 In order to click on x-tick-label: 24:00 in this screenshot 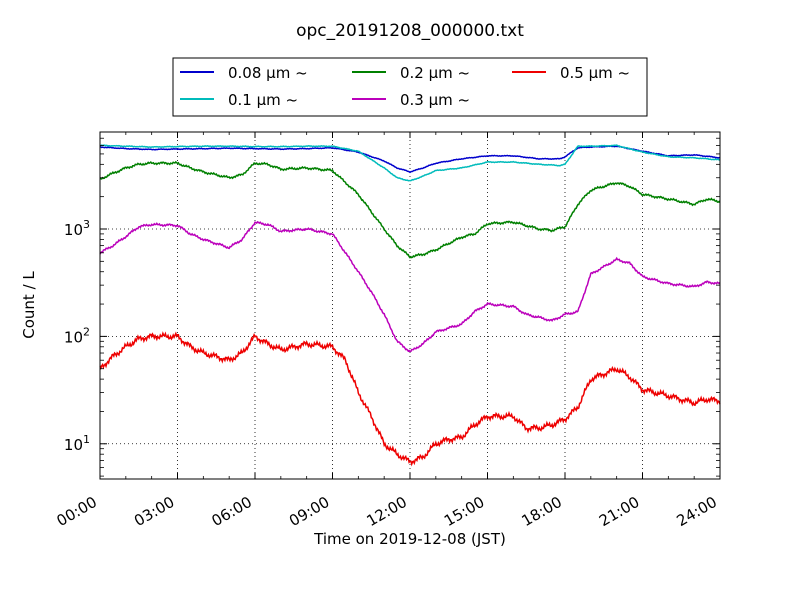, I will do `click(697, 511)`.